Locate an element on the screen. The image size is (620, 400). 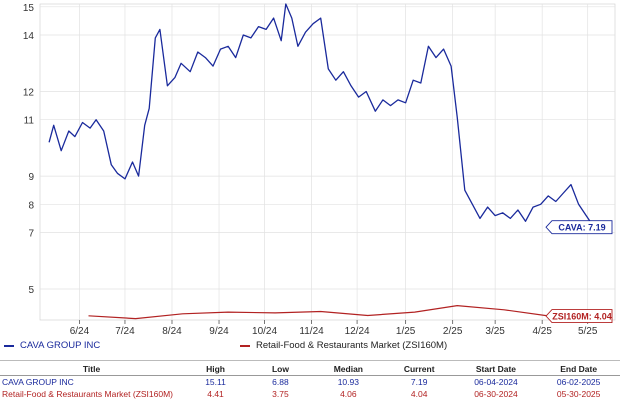
y-tick-label: 5 is located at coordinates (31, 290).